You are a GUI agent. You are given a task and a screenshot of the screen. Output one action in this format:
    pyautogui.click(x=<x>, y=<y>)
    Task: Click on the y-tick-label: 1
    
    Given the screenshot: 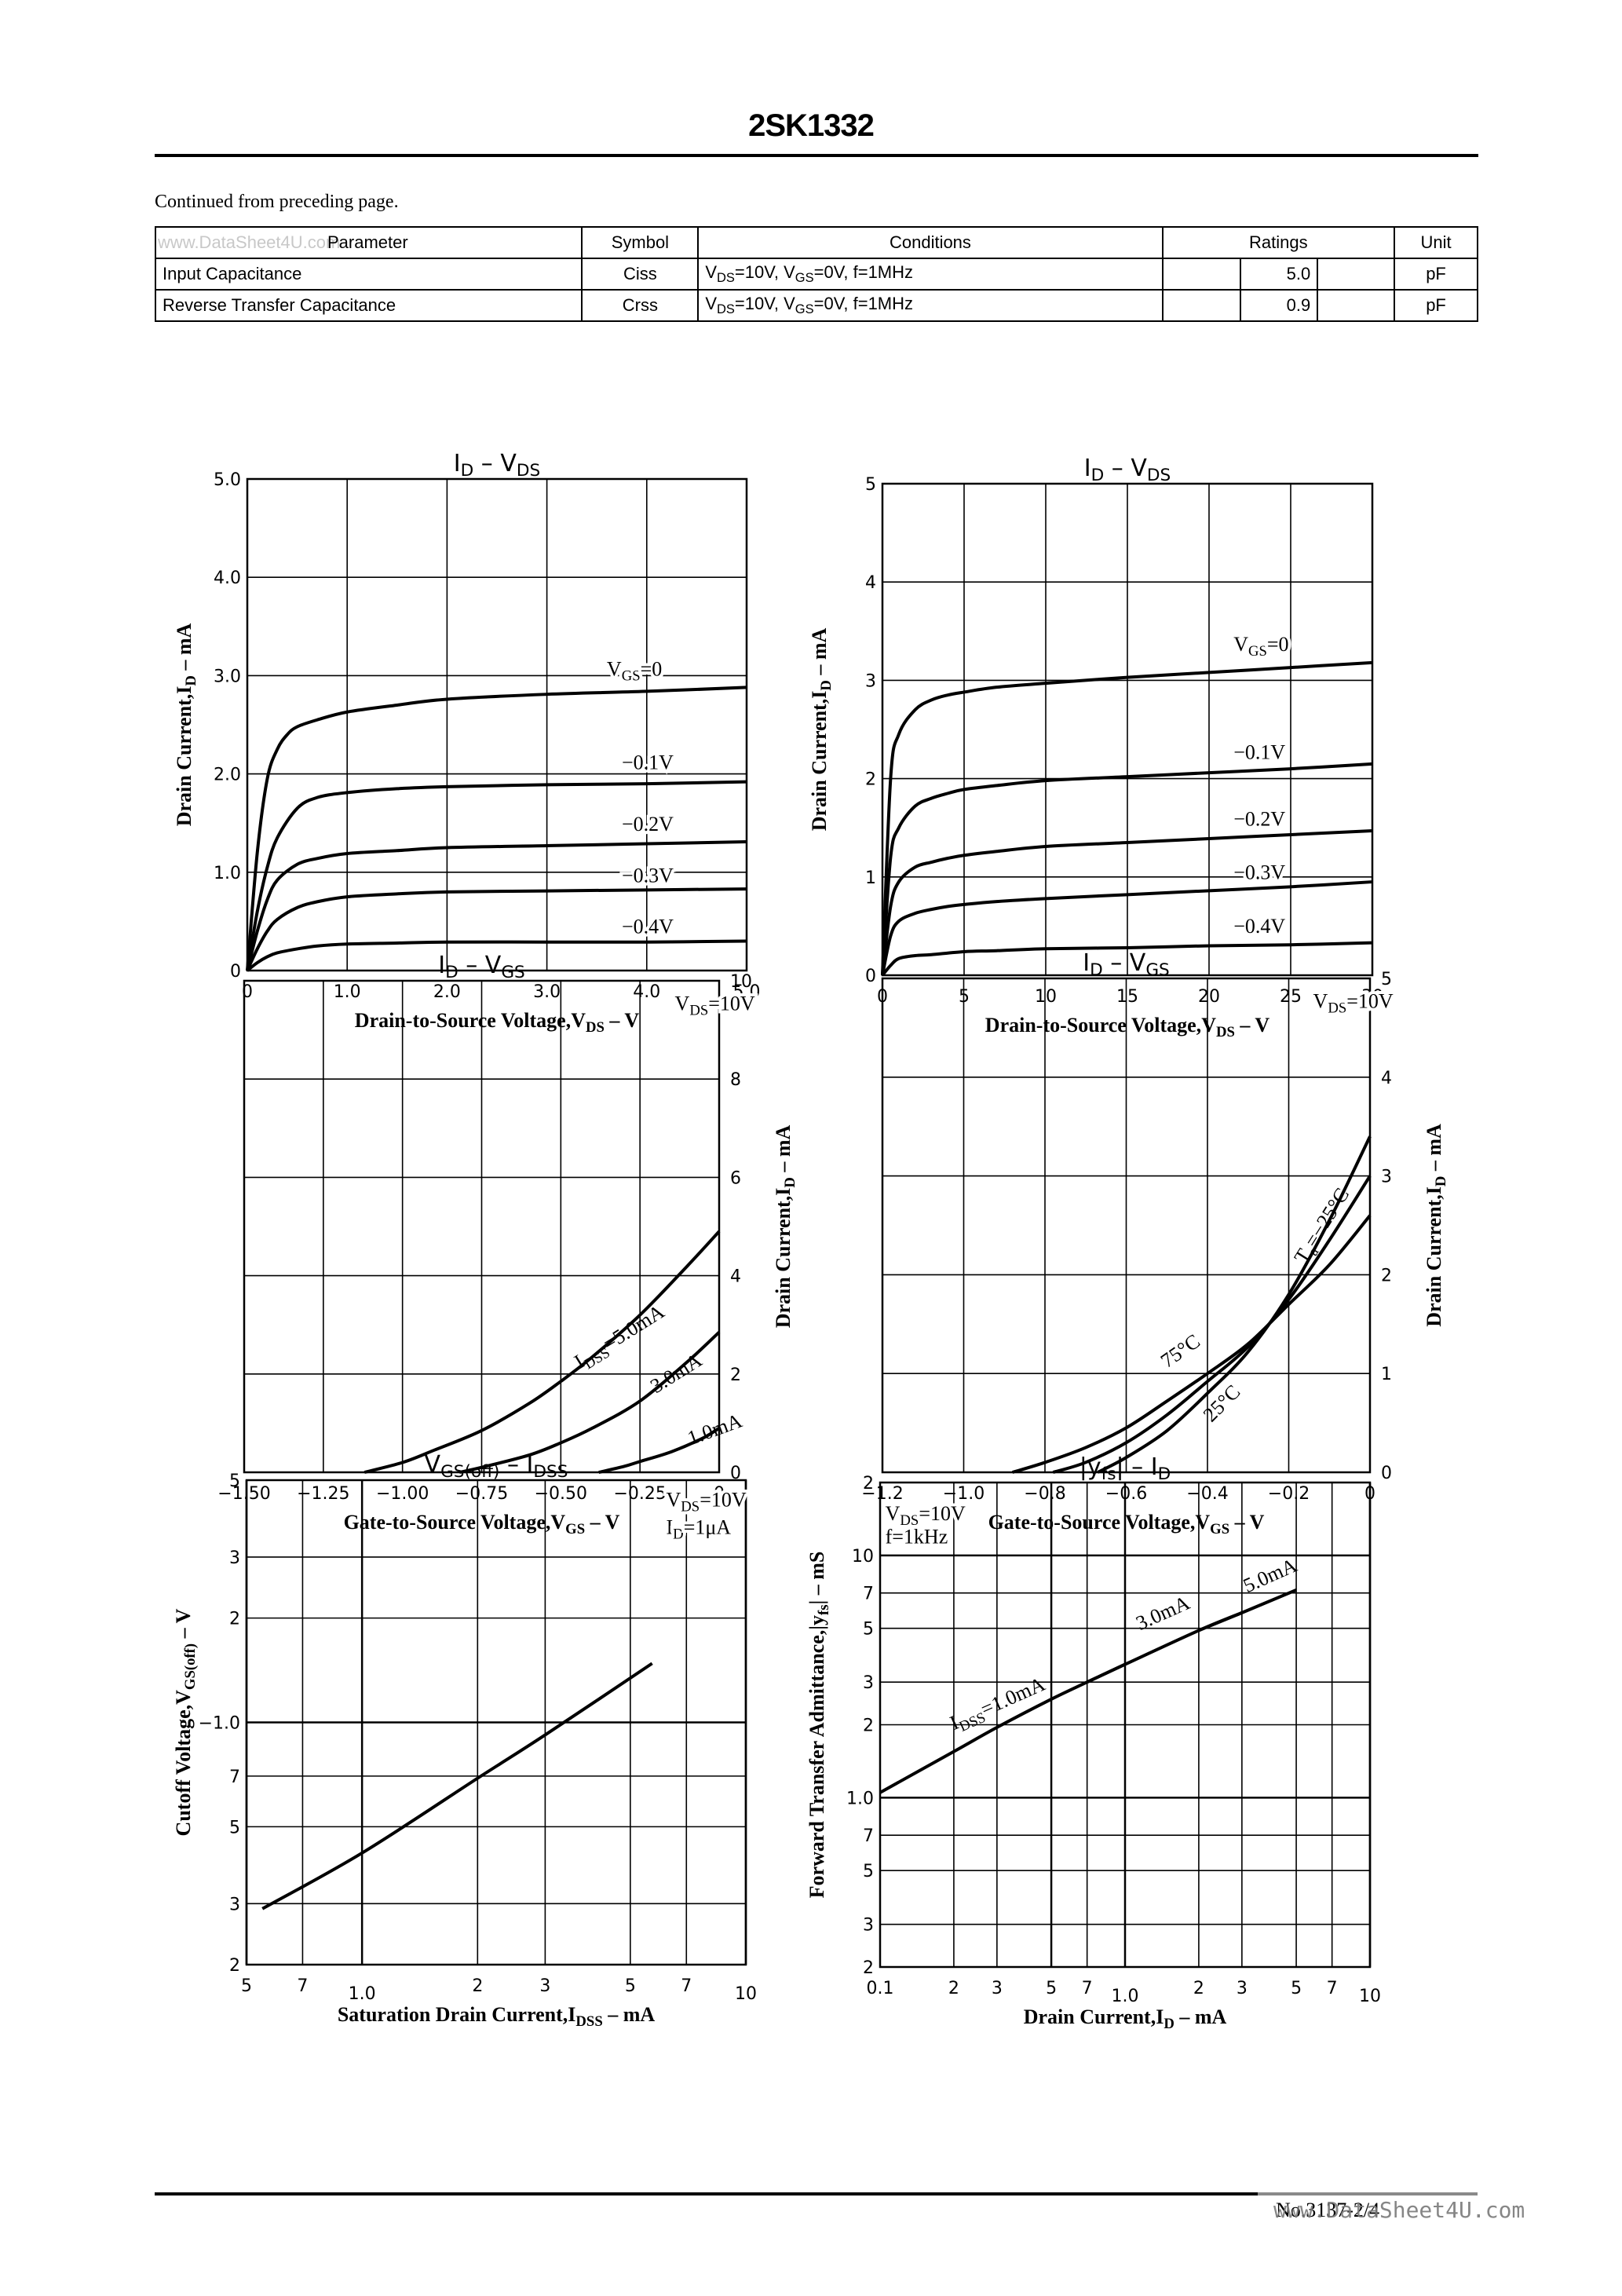 What is the action you would take?
    pyautogui.click(x=1387, y=1374)
    